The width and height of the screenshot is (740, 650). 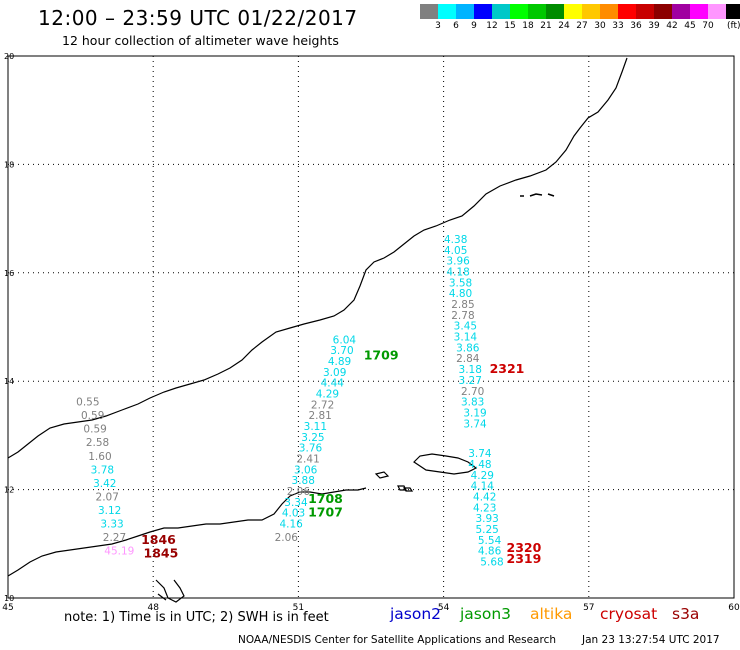 What do you see at coordinates (114, 538) in the screenshot?
I see `wave-height-value: 2.27` at bounding box center [114, 538].